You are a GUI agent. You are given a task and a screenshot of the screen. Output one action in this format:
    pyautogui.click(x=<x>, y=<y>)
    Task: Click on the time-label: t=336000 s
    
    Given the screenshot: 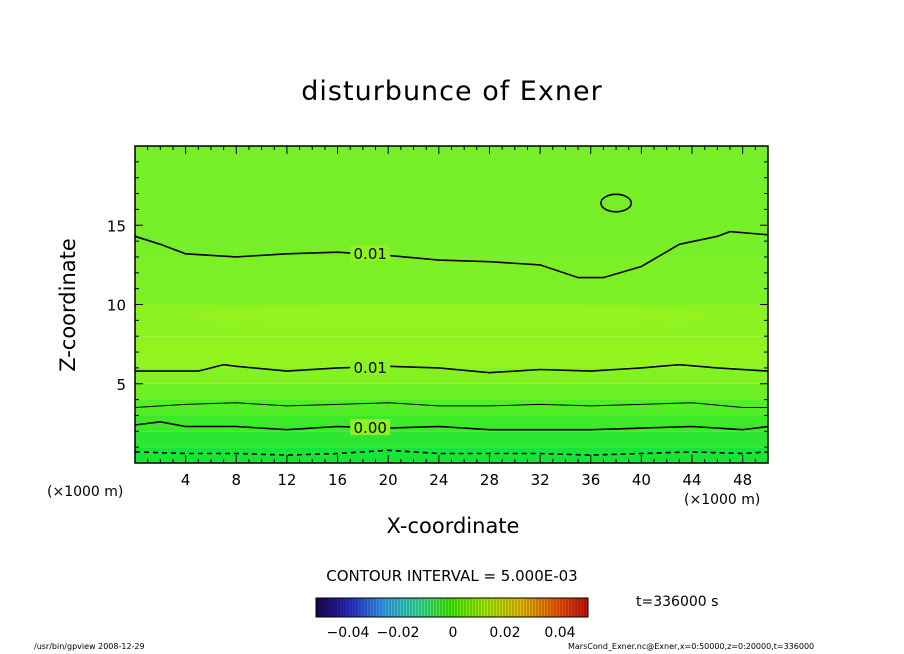 What is the action you would take?
    pyautogui.click(x=677, y=602)
    